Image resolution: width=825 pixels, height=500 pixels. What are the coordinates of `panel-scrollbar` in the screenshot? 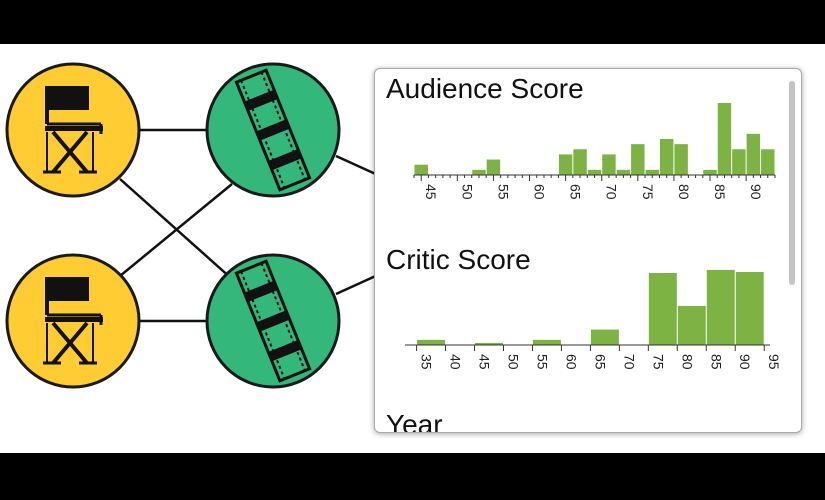 It's located at (791, 250).